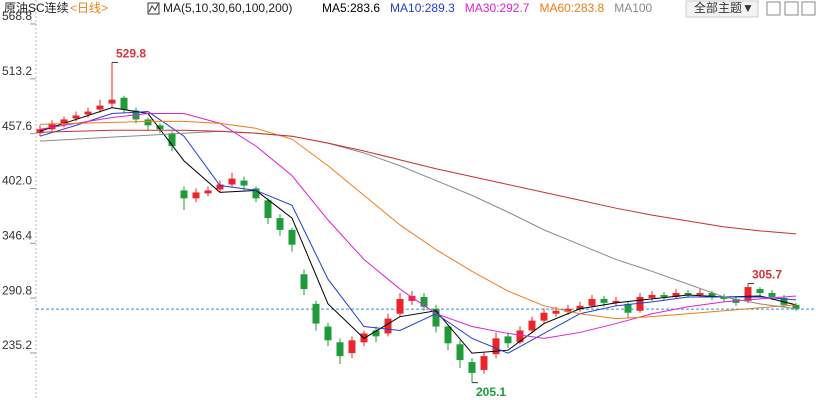 This screenshot has width=816, height=400. I want to click on period: <日线>, so click(89, 8).